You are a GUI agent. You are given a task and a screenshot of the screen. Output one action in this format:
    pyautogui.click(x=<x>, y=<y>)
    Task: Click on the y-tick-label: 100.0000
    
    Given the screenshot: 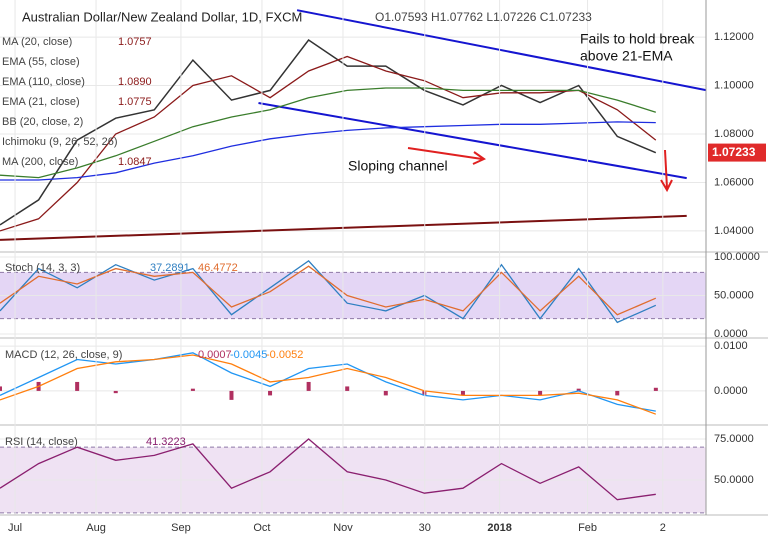 What is the action you would take?
    pyautogui.click(x=737, y=257)
    